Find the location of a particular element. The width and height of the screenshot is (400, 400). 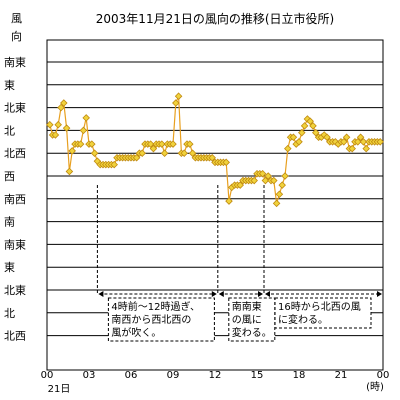

annotation-text: 南西から西北西の is located at coordinates (151, 319).